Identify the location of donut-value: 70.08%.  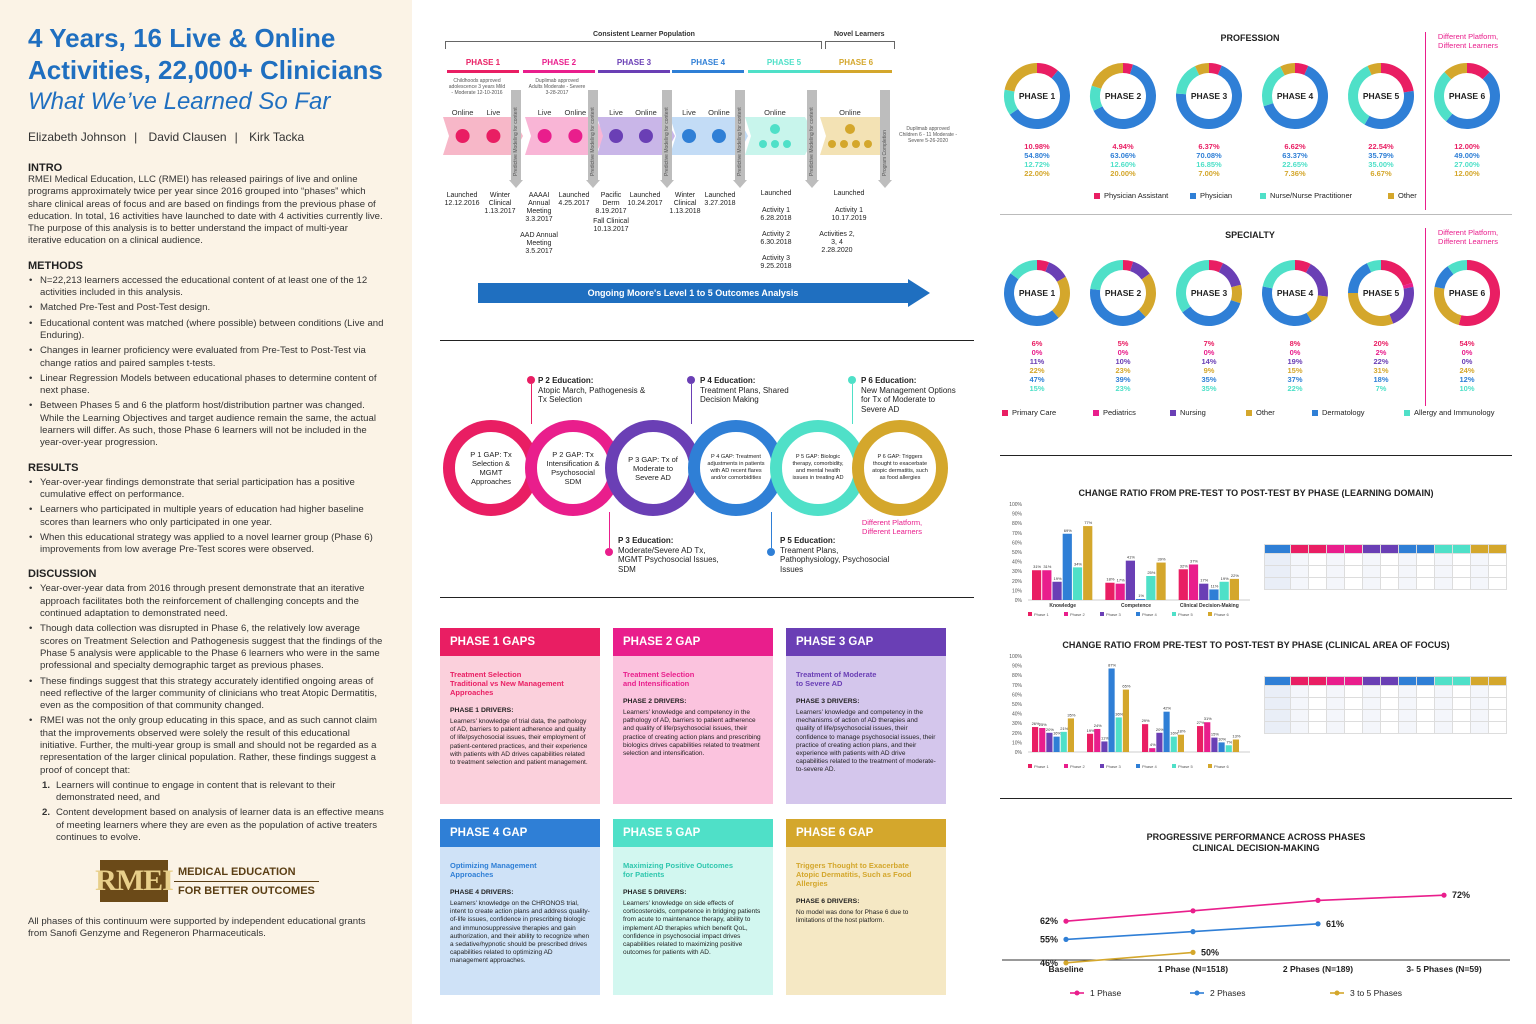
(1209, 155).